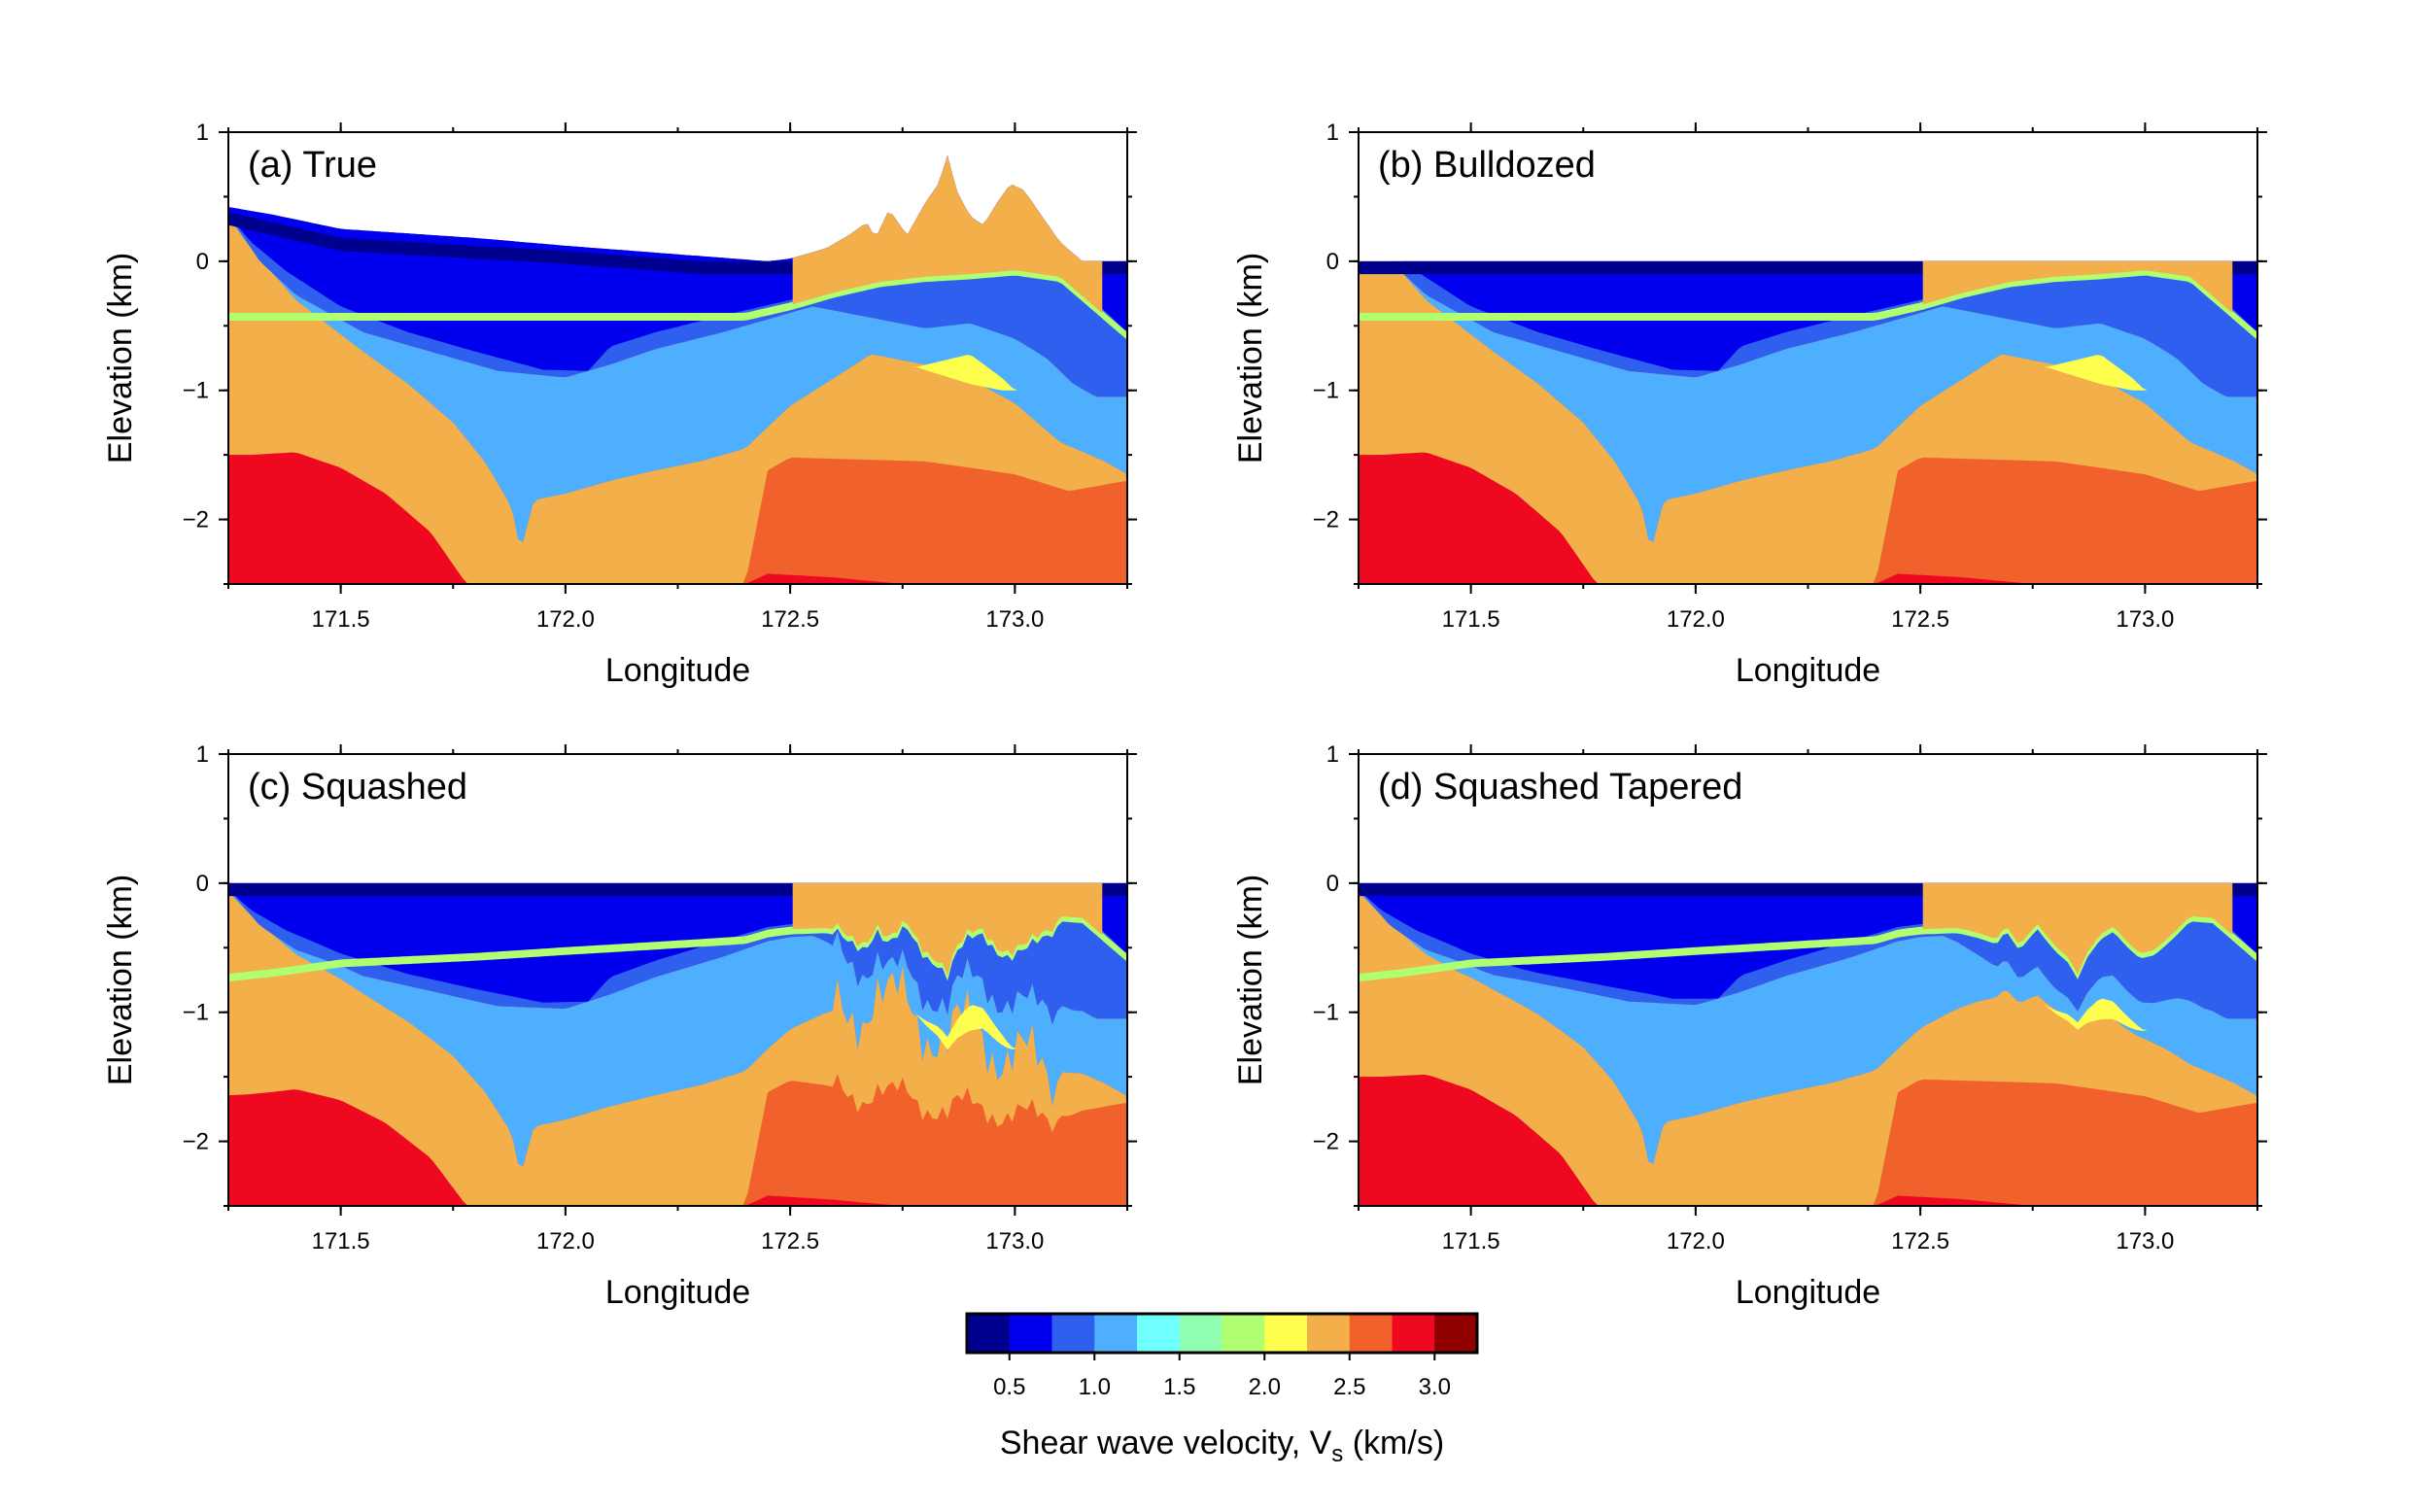  I want to click on colorbar-tick-label: 1.5, so click(1179, 1387).